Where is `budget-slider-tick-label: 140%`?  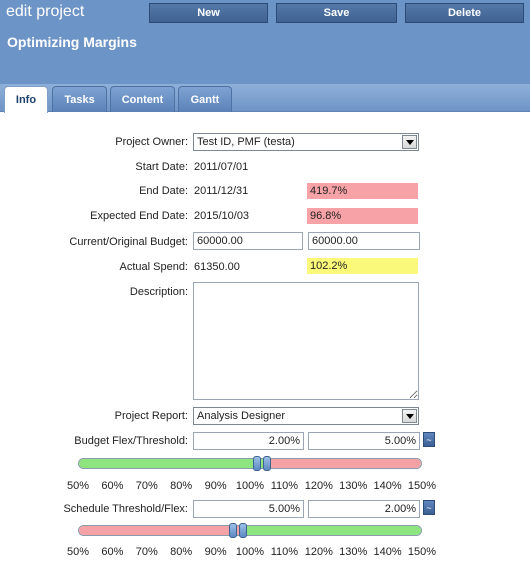
budget-slider-tick-label: 140% is located at coordinates (387, 486).